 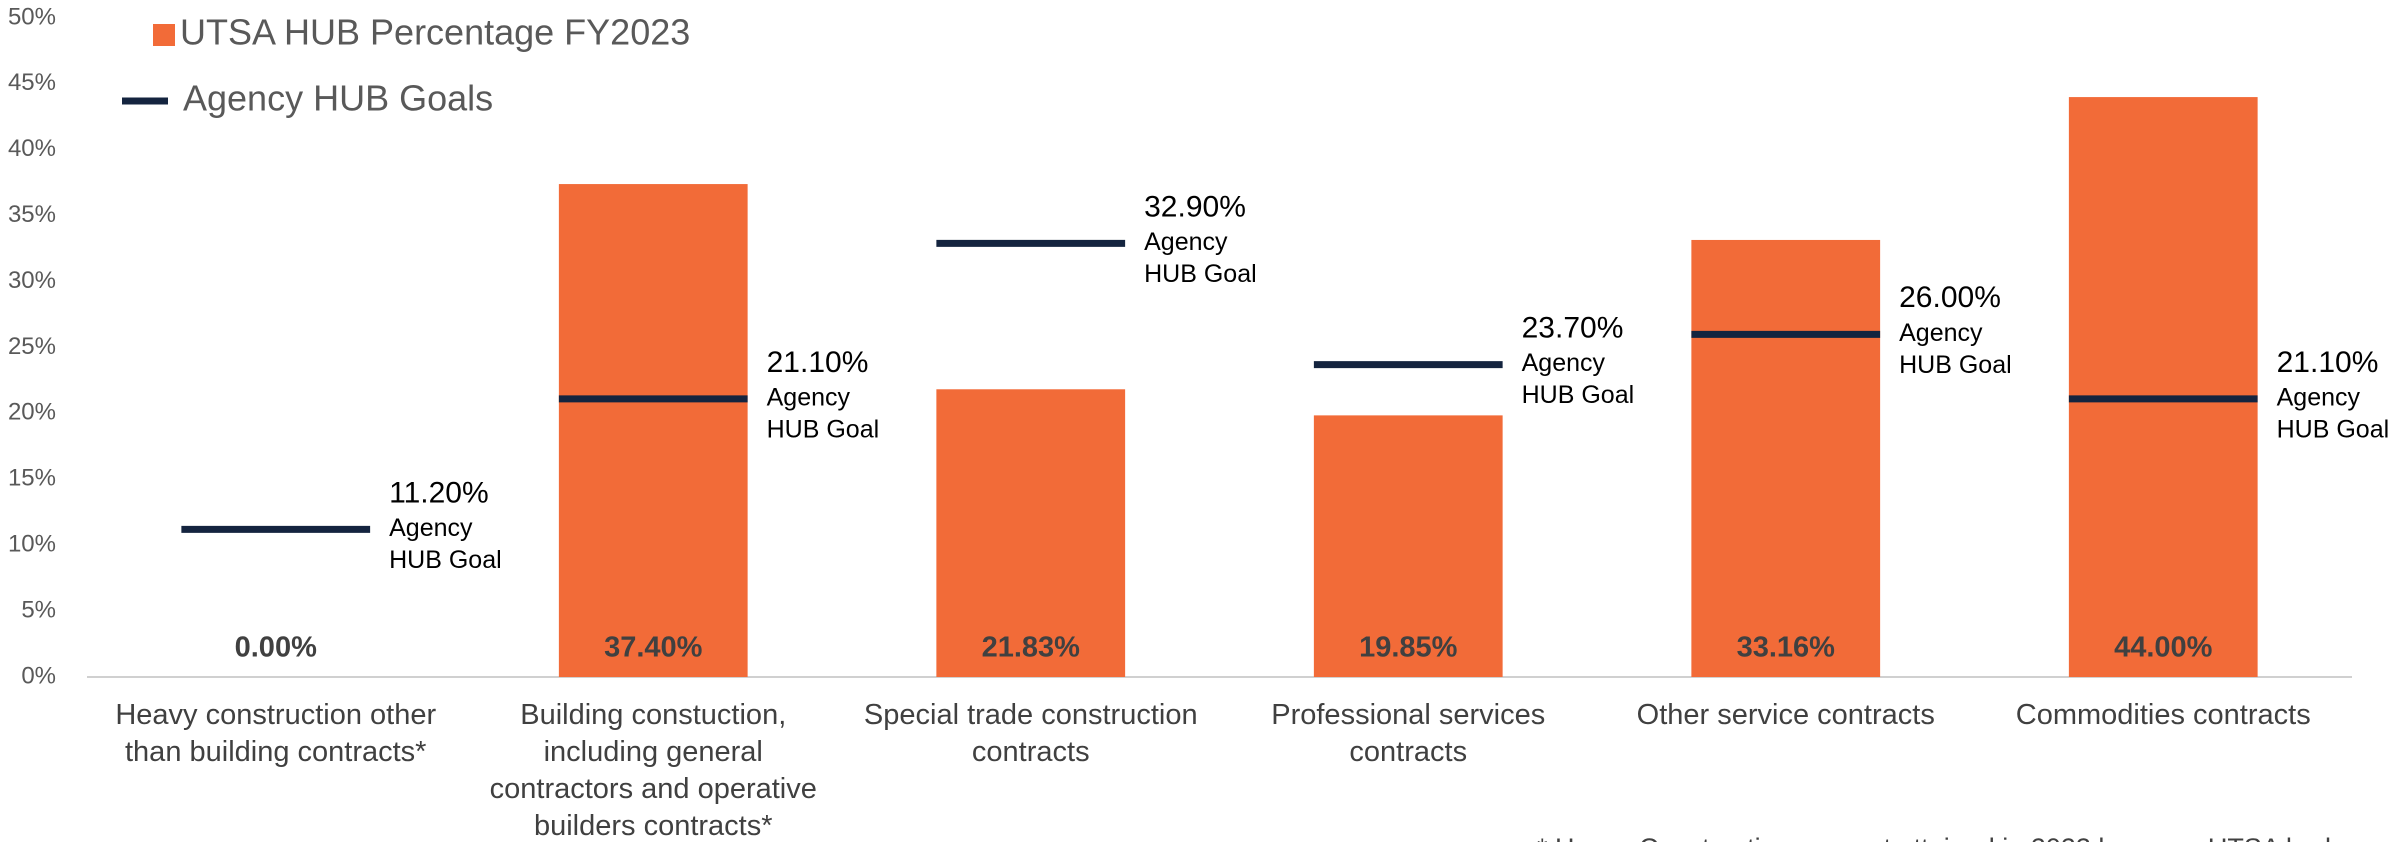 I want to click on y-tick-label: 35%, so click(x=32, y=214).